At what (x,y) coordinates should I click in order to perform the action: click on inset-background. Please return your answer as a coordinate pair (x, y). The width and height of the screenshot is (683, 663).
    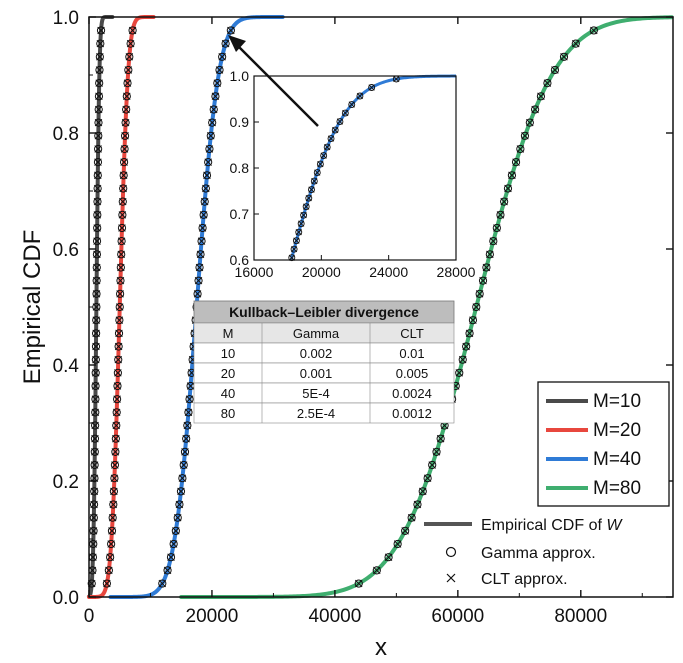
    Looking at the image, I should click on (355, 168).